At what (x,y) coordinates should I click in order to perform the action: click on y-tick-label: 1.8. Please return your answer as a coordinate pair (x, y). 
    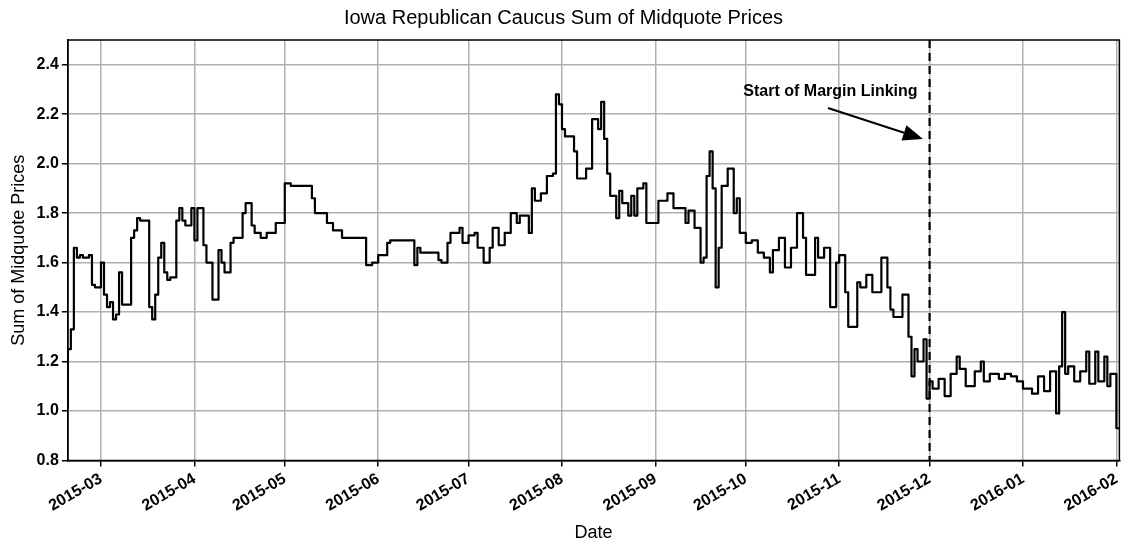
    Looking at the image, I should click on (47, 212).